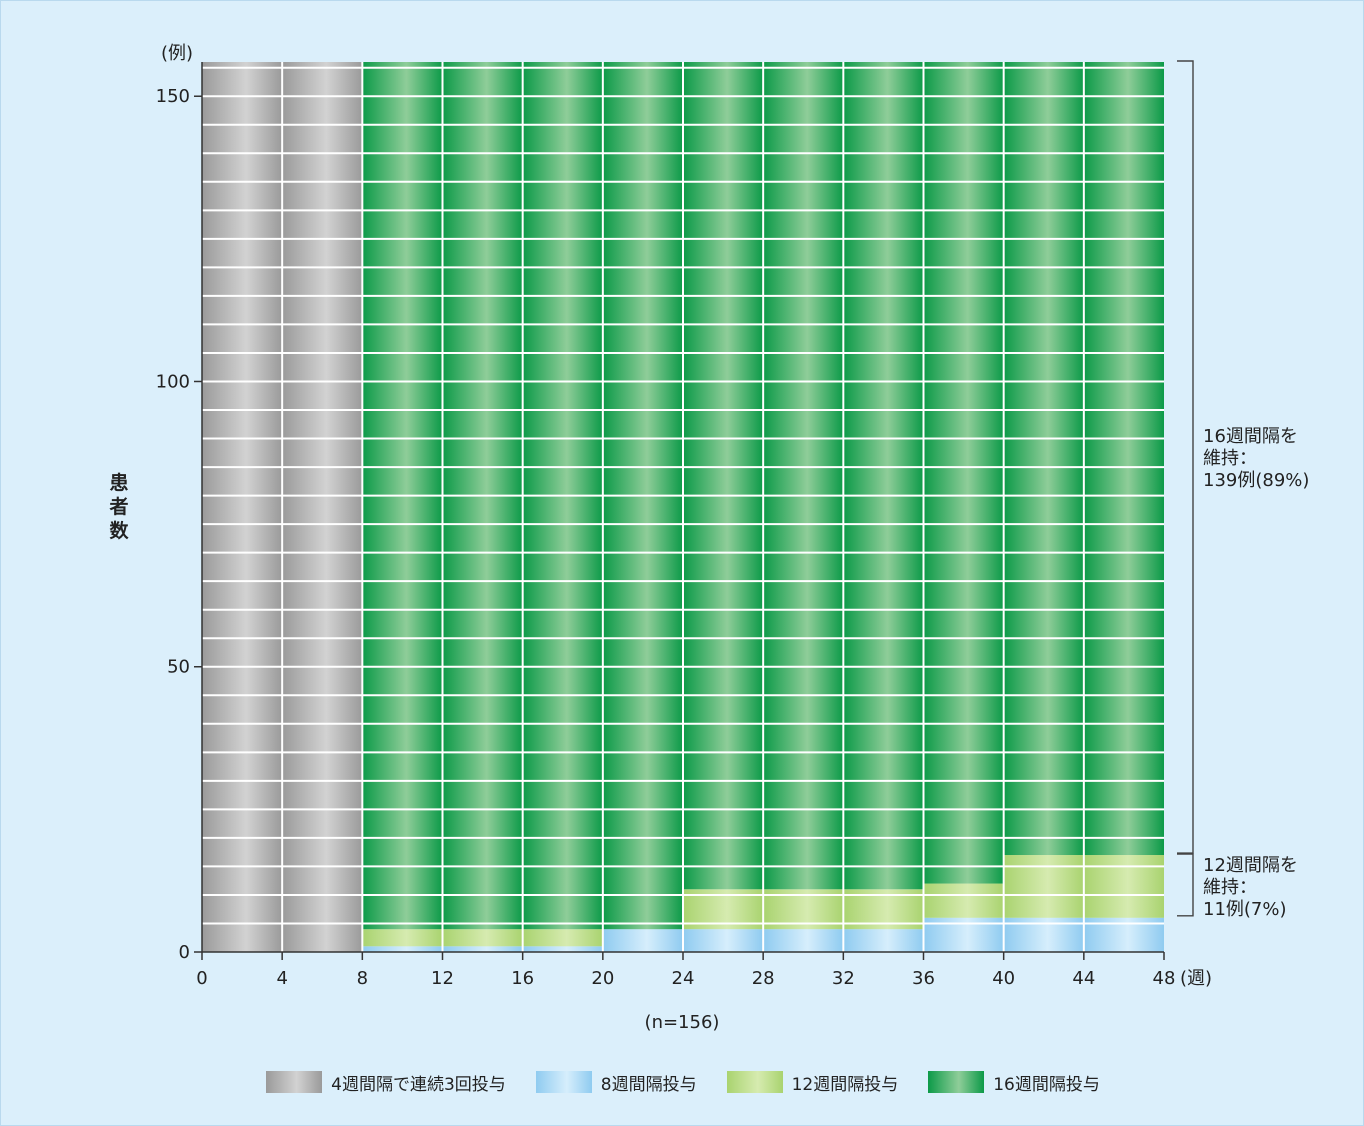  I want to click on legend: 4週間隔で連続3回投与 8週間隔投与 12週間隔投与 16週間隔投与, so click(682, 1082).